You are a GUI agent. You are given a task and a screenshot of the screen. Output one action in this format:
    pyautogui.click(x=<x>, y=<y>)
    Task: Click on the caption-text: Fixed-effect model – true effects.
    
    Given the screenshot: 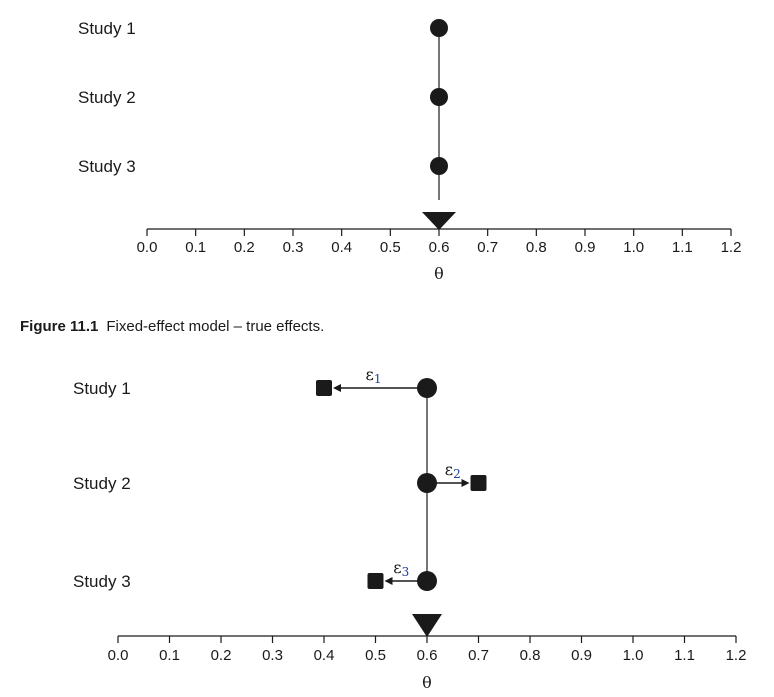 What is the action you would take?
    pyautogui.click(x=215, y=326)
    